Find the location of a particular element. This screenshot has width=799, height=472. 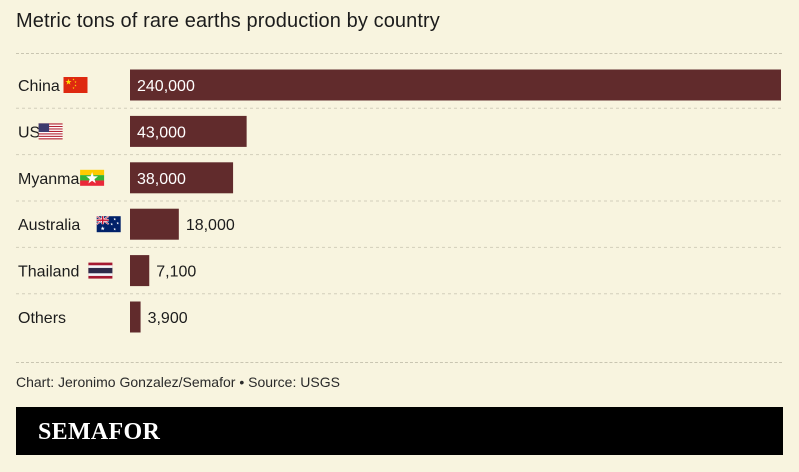

bar-thailand is located at coordinates (140, 271).